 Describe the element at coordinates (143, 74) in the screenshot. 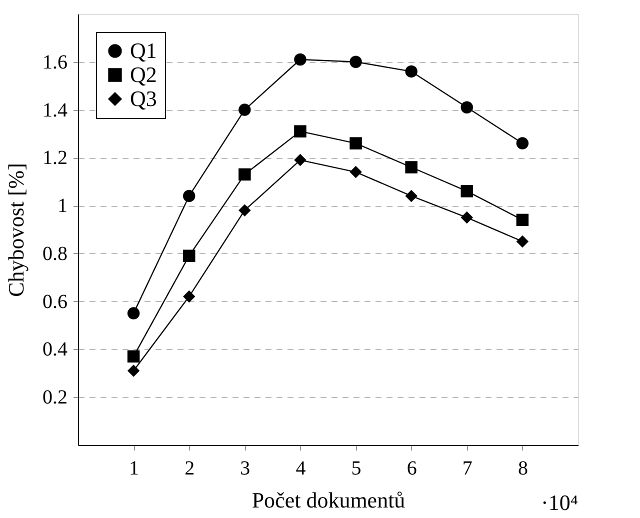

I see `legend-label: Q2` at that location.